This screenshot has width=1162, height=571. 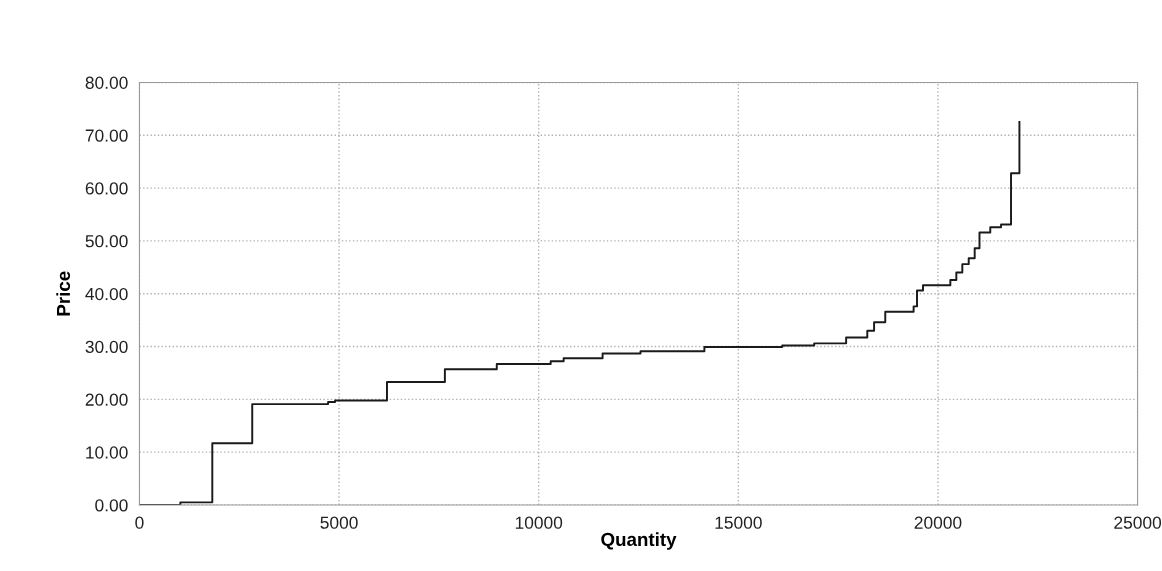 I want to click on x-tick-label: 15000, so click(x=738, y=522).